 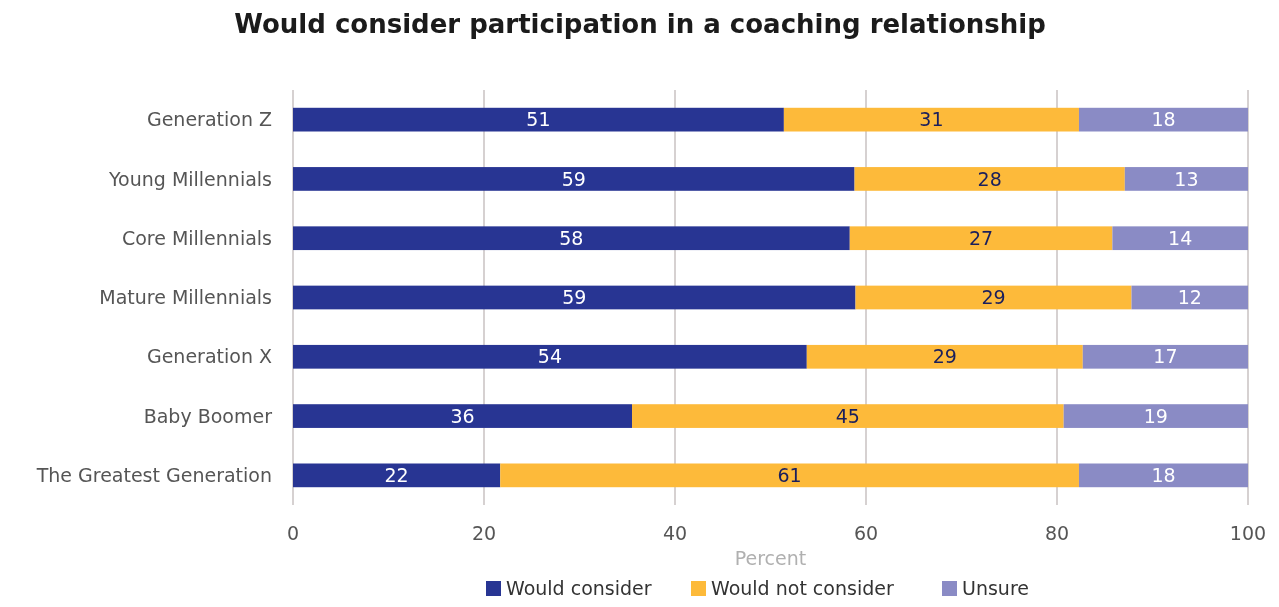 What do you see at coordinates (208, 415) in the screenshot?
I see `y-tick-label: Baby Boomer` at bounding box center [208, 415].